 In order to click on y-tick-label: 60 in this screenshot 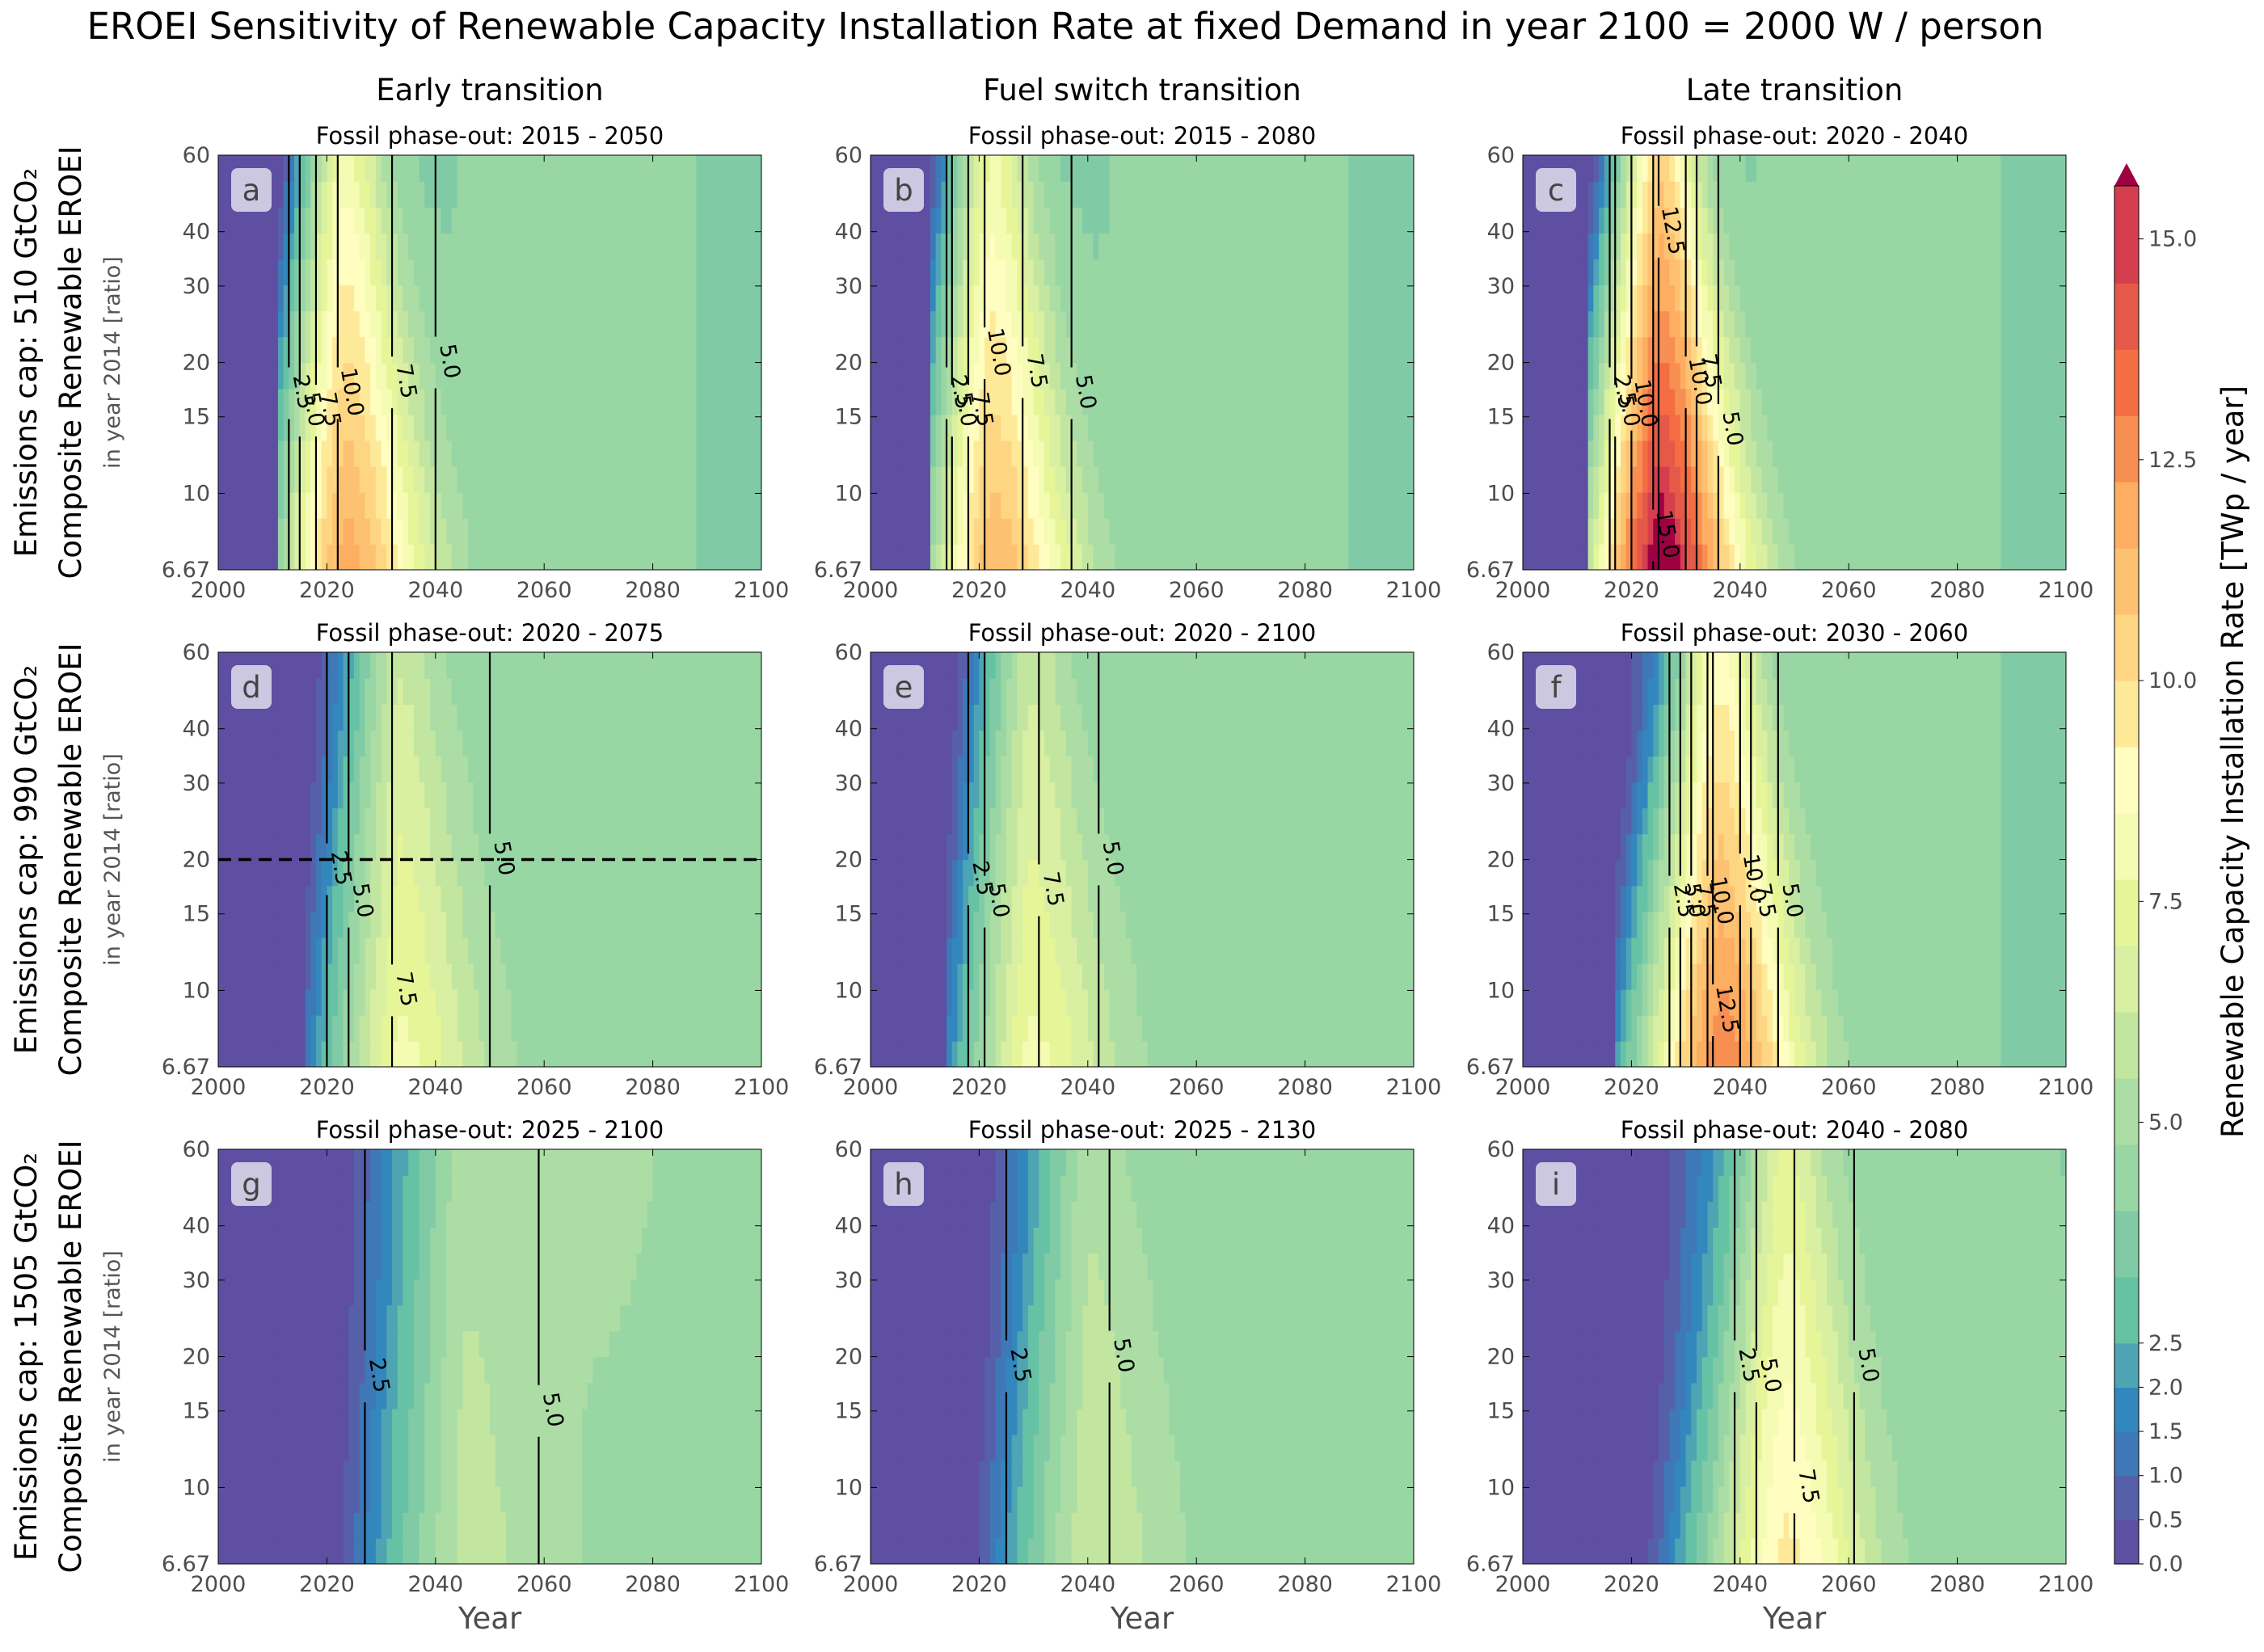, I will do `click(196, 155)`.